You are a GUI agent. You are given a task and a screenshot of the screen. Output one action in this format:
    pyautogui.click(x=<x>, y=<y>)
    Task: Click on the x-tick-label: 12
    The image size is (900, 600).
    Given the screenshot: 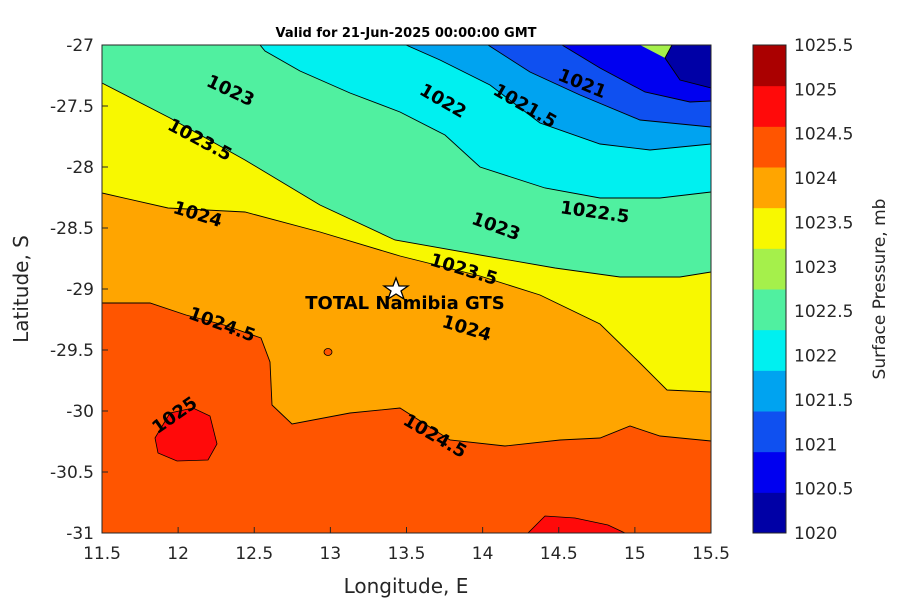 What is the action you would take?
    pyautogui.click(x=178, y=554)
    